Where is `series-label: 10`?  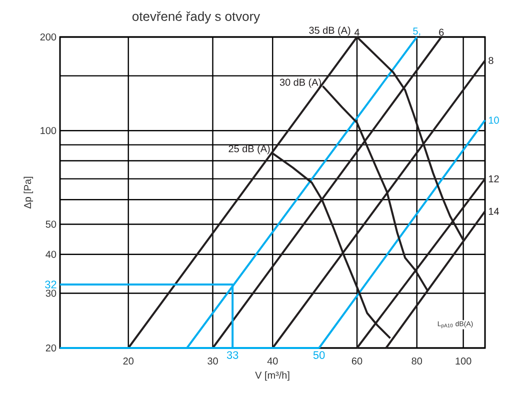
series-label: 10 is located at coordinates (493, 120).